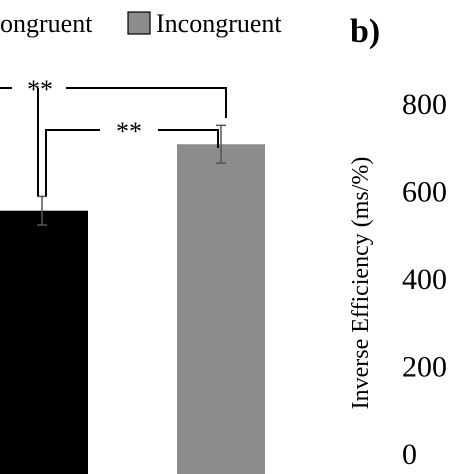 The height and width of the screenshot is (474, 474). What do you see at coordinates (44, 342) in the screenshot?
I see `bar-ongruent` at bounding box center [44, 342].